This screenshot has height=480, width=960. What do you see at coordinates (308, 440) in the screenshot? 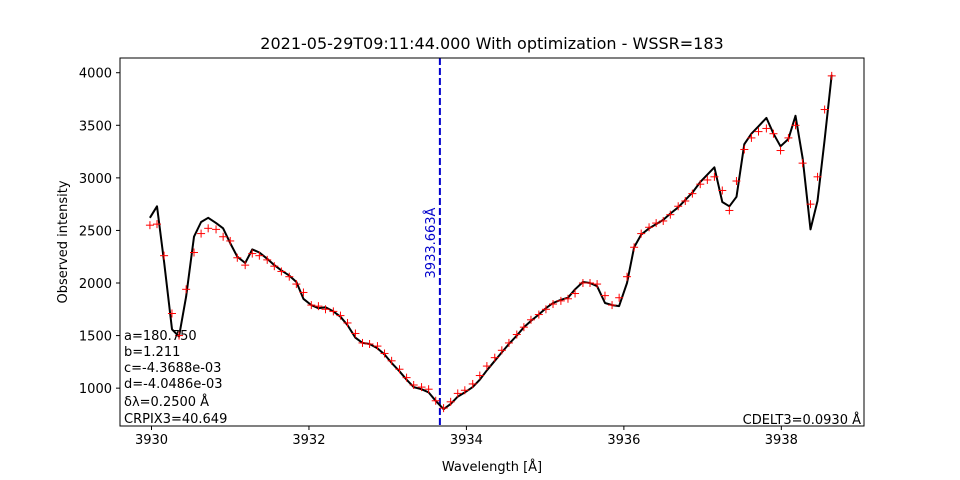
I see `x-tick-label: 3932` at bounding box center [308, 440].